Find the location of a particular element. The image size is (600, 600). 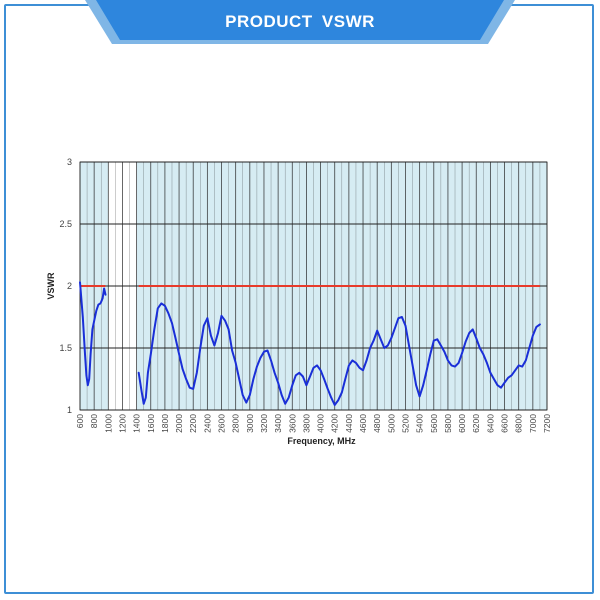

x-tick-label: 6600 is located at coordinates (505, 423).